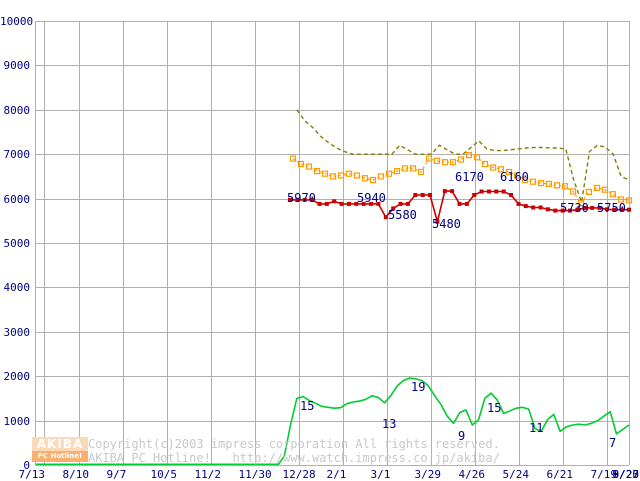 This screenshot has width=640, height=481. Describe the element at coordinates (514, 177) in the screenshot. I see `red-series-data-label: 6160` at that location.